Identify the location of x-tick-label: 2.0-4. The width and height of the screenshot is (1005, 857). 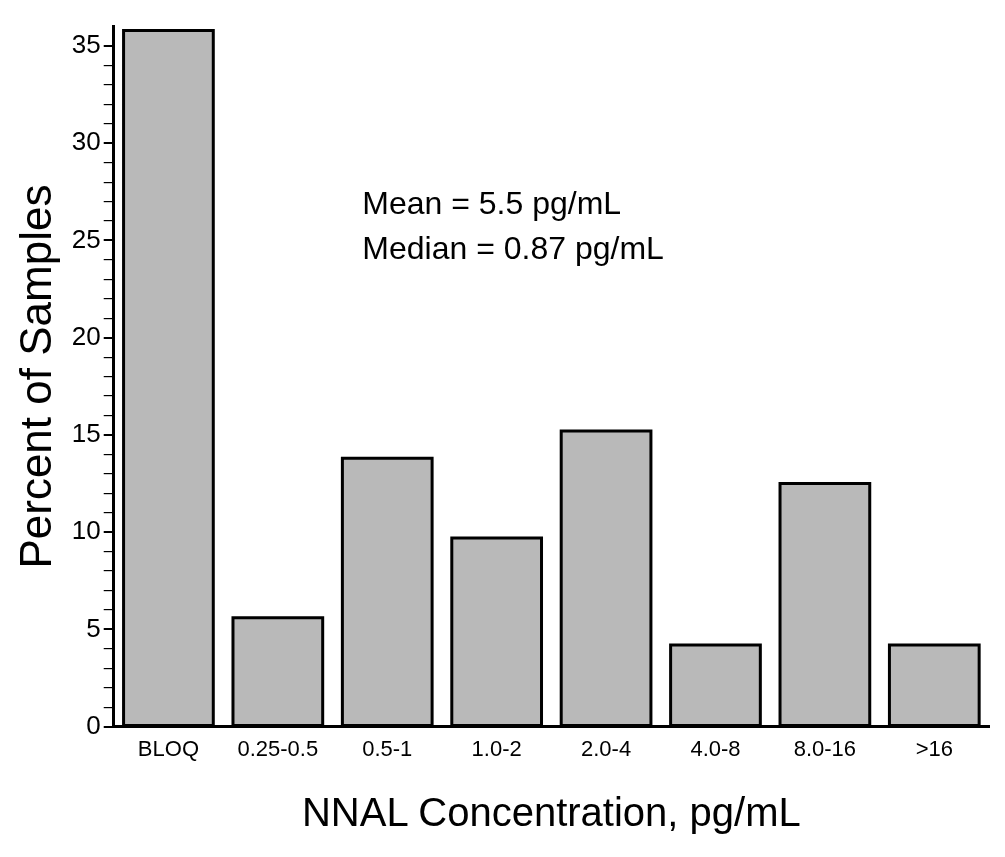
(606, 748).